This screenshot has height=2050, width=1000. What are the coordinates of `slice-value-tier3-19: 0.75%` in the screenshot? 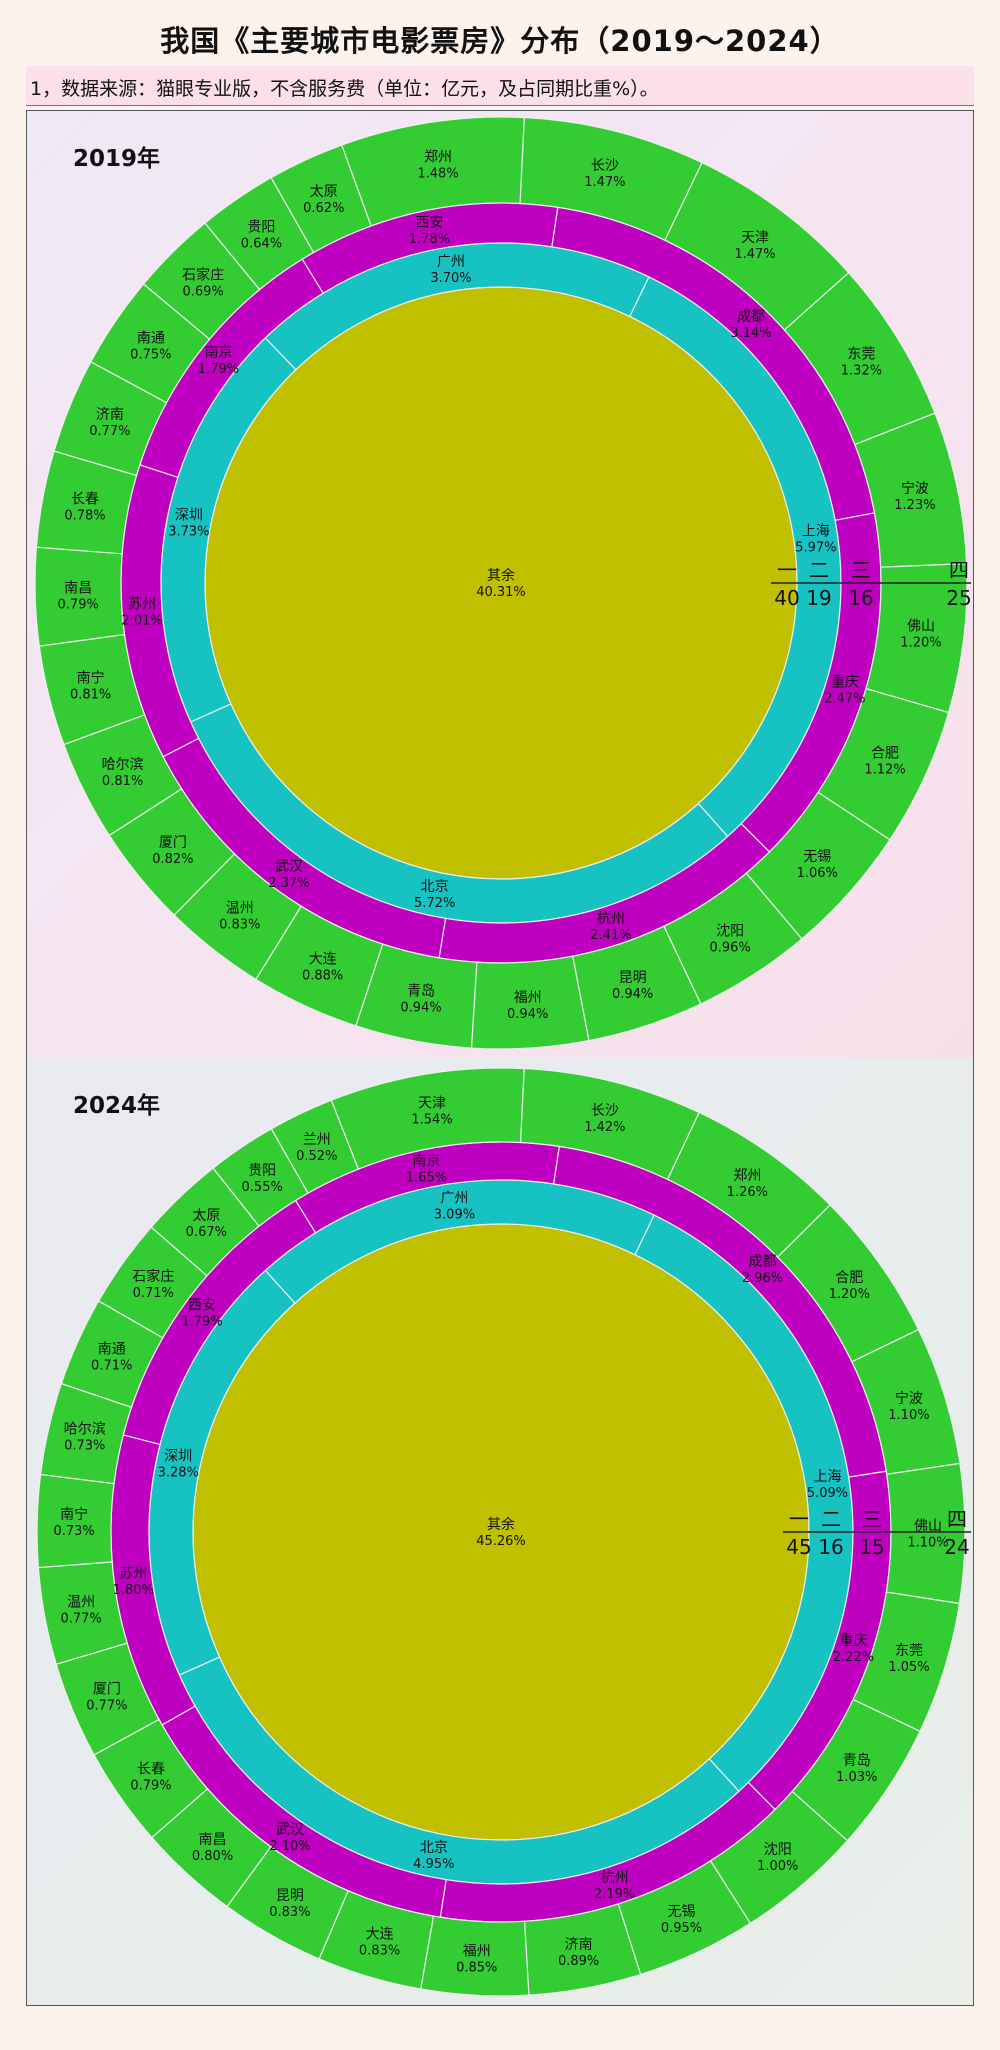 It's located at (150, 355).